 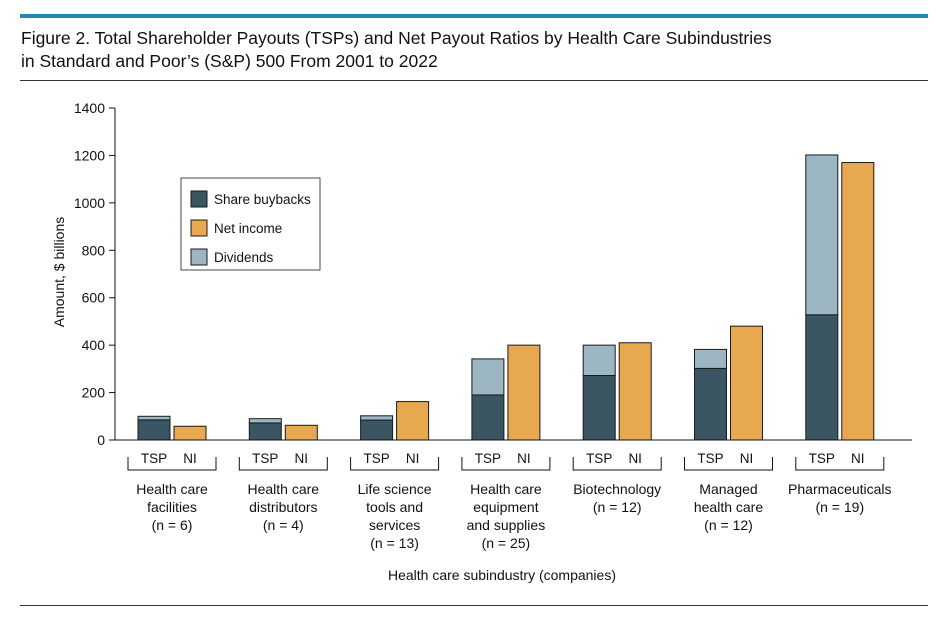 What do you see at coordinates (728, 489) in the screenshot?
I see `category-label: Managed` at bounding box center [728, 489].